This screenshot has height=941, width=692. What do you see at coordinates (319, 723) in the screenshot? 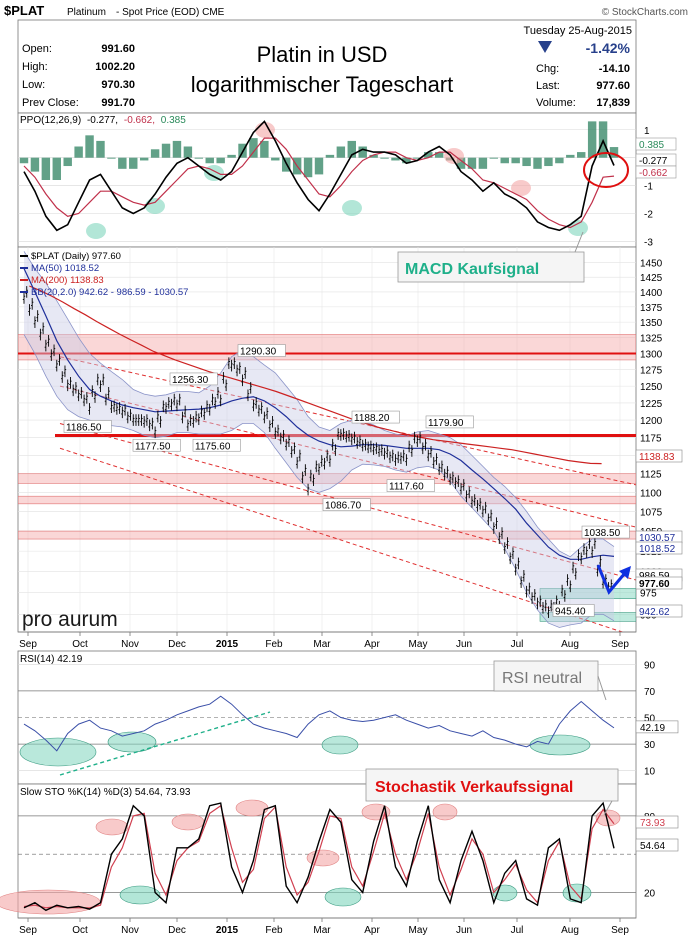
I see `rsi-line` at bounding box center [319, 723].